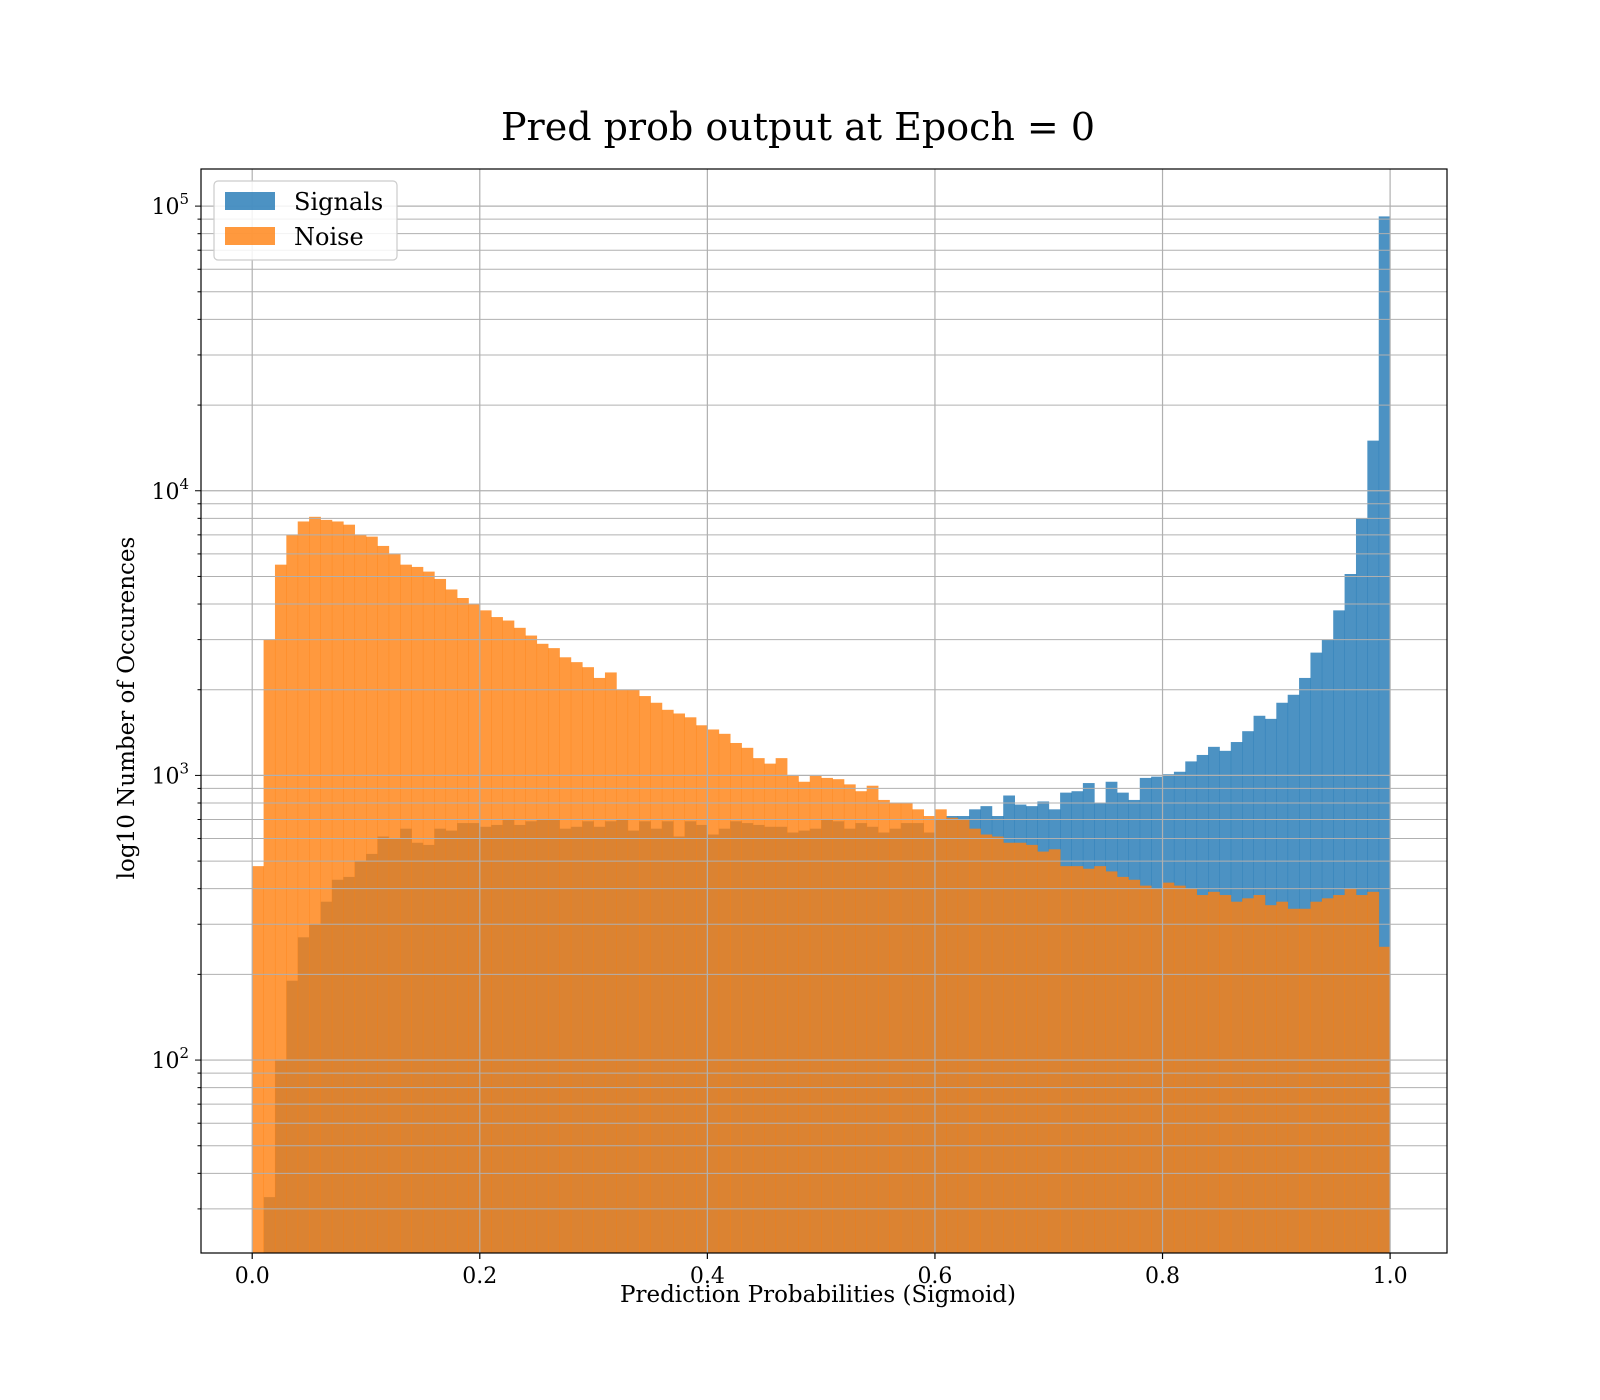 The height and width of the screenshot is (1400, 1600). I want to click on x-tick-label: 0.6, so click(934, 1276).